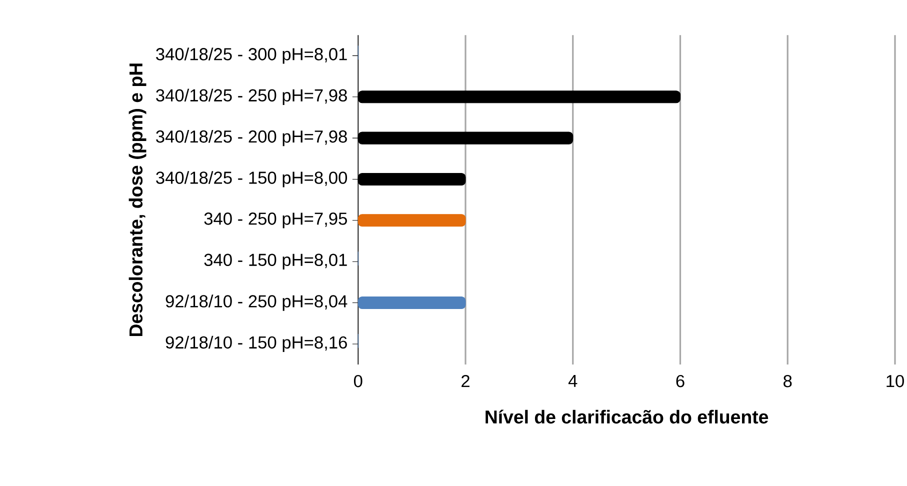 The image size is (907, 486). What do you see at coordinates (895, 381) in the screenshot?
I see `x-tick-label: 10` at bounding box center [895, 381].